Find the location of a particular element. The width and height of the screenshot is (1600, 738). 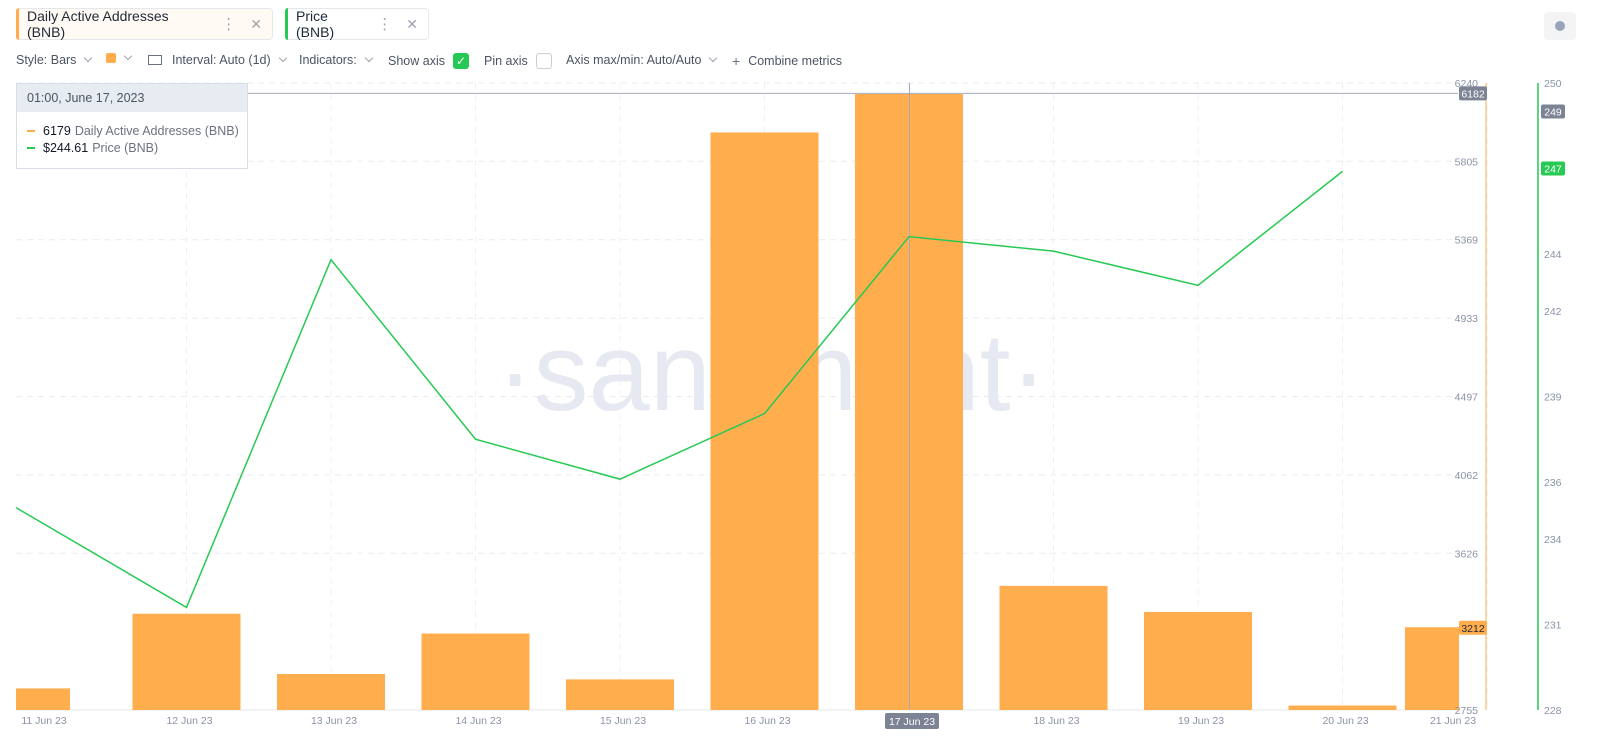

metric-tab-label: Daily Active Addresses (BNB) is located at coordinates (98, 24).